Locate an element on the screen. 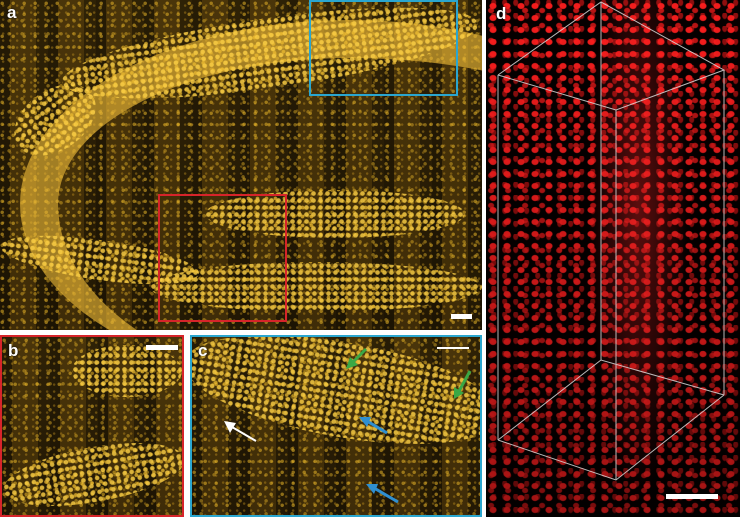 The height and width of the screenshot is (517, 740). cell-band-middle is located at coordinates (335, 214).